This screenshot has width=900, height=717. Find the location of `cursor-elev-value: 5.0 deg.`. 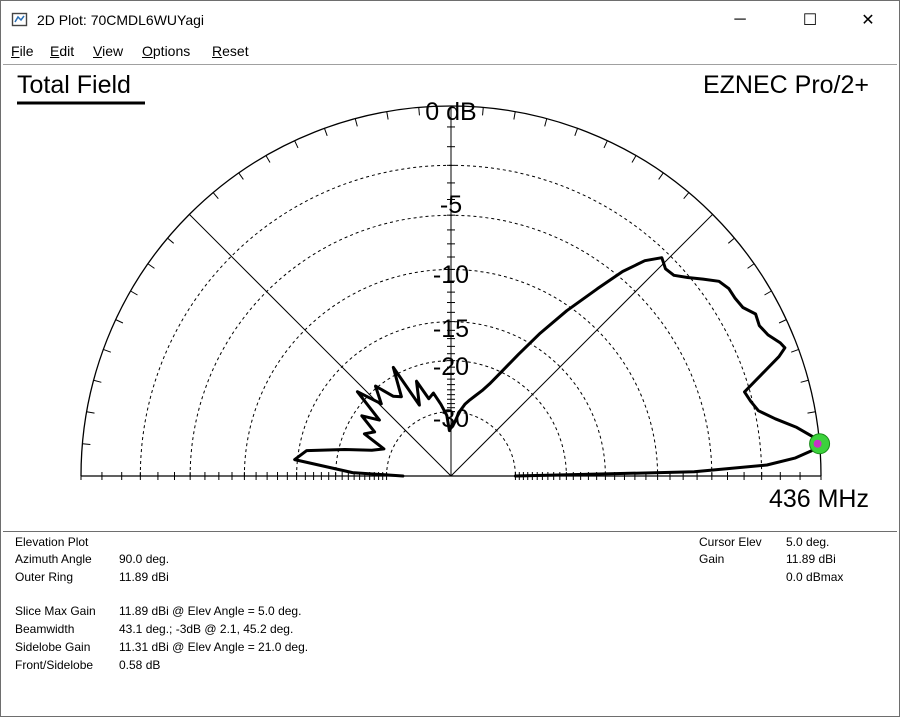

cursor-elev-value: 5.0 deg. is located at coordinates (808, 542).